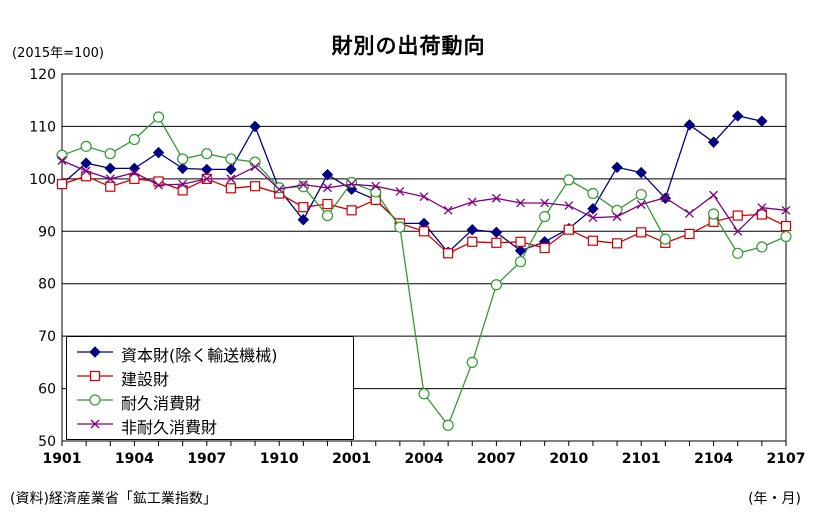  Describe the element at coordinates (182, 168) in the screenshot. I see `data-point-capital-goods-1906` at that location.